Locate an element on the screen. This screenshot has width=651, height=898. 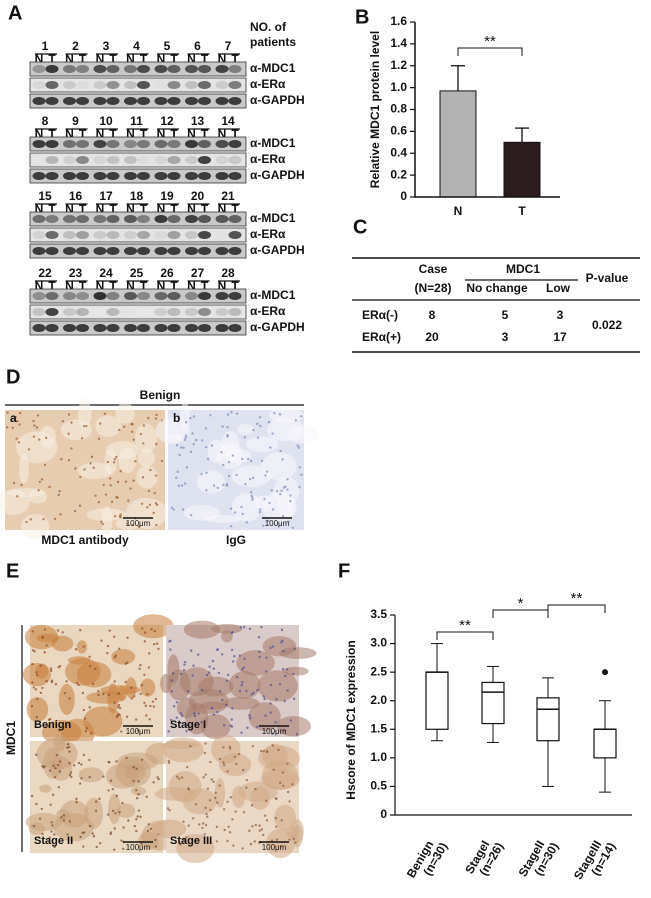
patient-number: 7 is located at coordinates (228, 46).